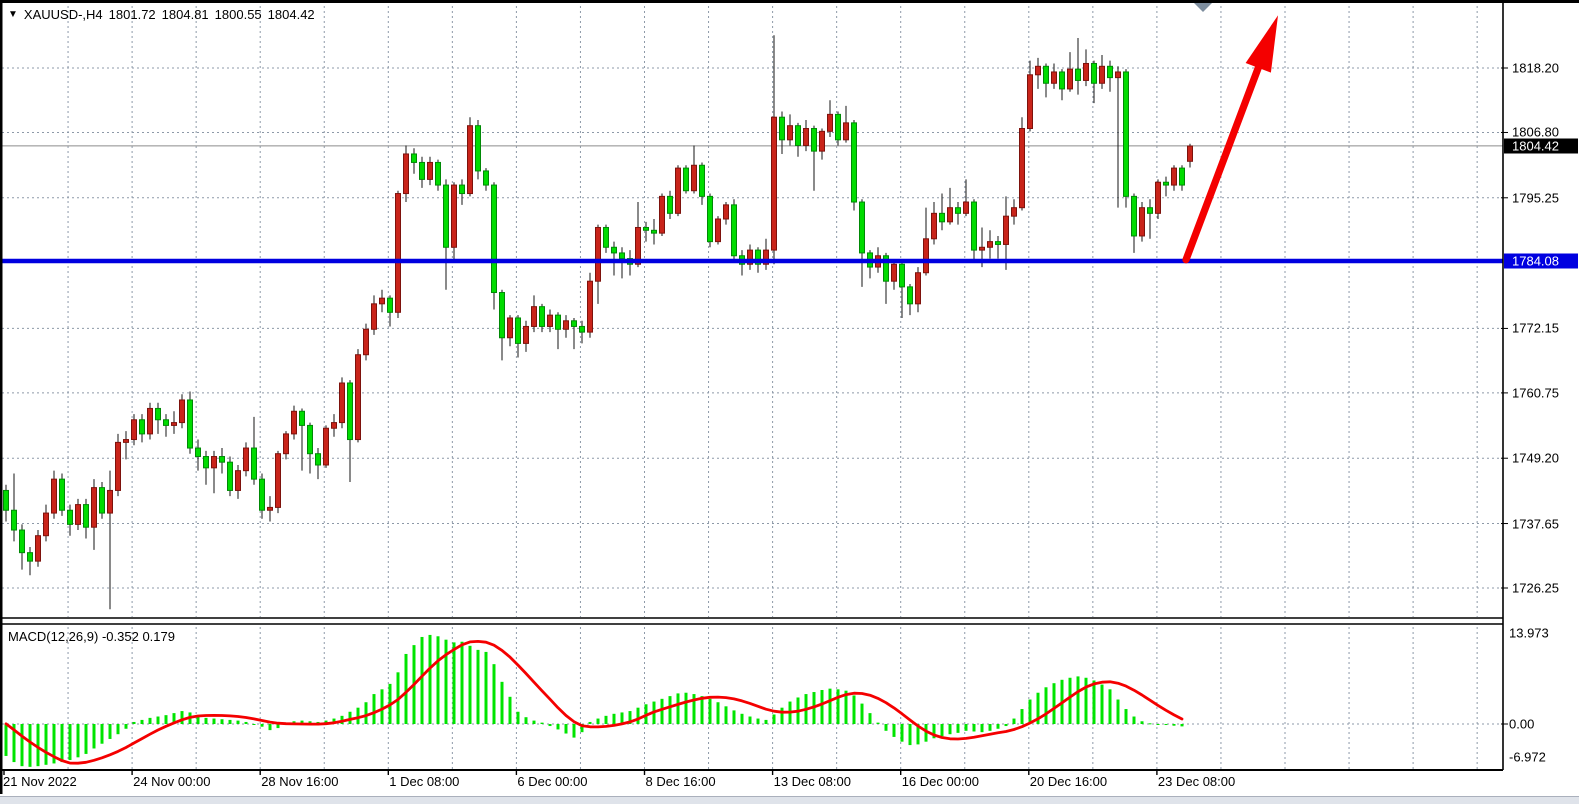 Image resolution: width=1579 pixels, height=804 pixels. What do you see at coordinates (1535, 198) in the screenshot?
I see `price-axis-label: 1795.25` at bounding box center [1535, 198].